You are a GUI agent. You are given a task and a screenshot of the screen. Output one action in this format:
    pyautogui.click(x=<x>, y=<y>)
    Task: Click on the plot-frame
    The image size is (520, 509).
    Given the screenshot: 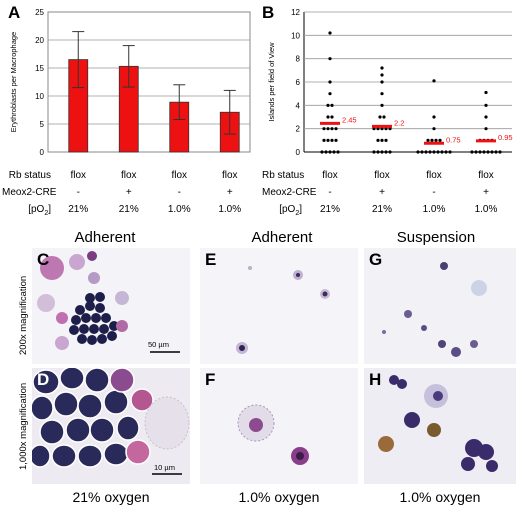 What is the action you would take?
    pyautogui.click(x=149, y=82)
    